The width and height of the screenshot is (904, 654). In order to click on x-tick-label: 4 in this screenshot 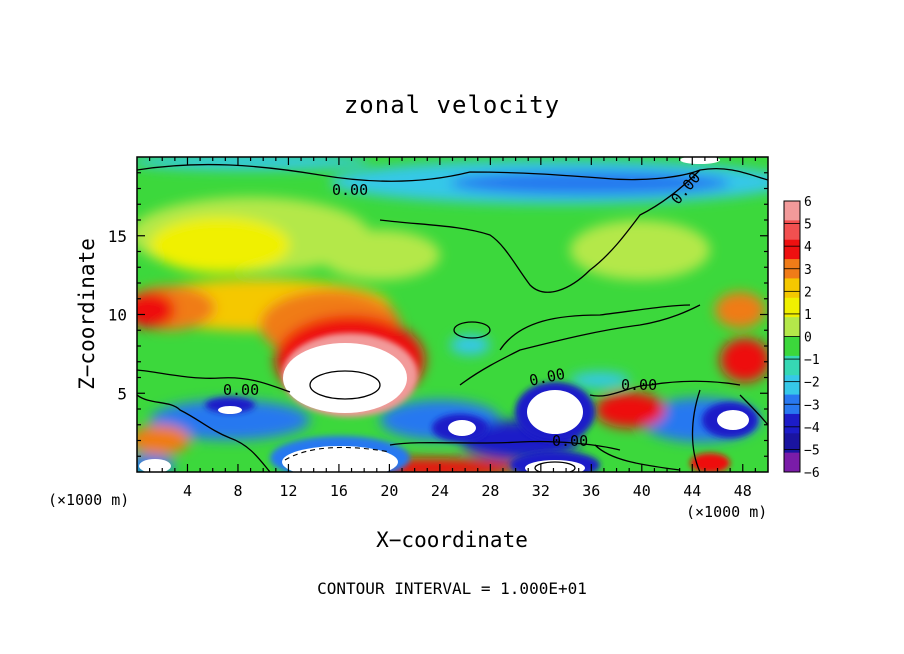, I will do `click(187, 491)`.